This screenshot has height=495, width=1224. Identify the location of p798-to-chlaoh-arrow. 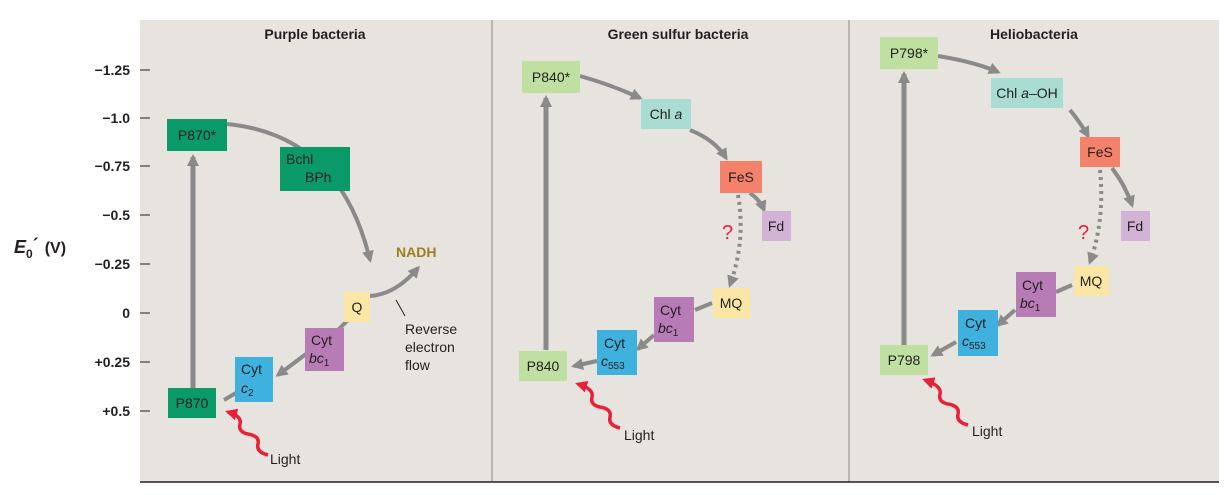
(969, 64).